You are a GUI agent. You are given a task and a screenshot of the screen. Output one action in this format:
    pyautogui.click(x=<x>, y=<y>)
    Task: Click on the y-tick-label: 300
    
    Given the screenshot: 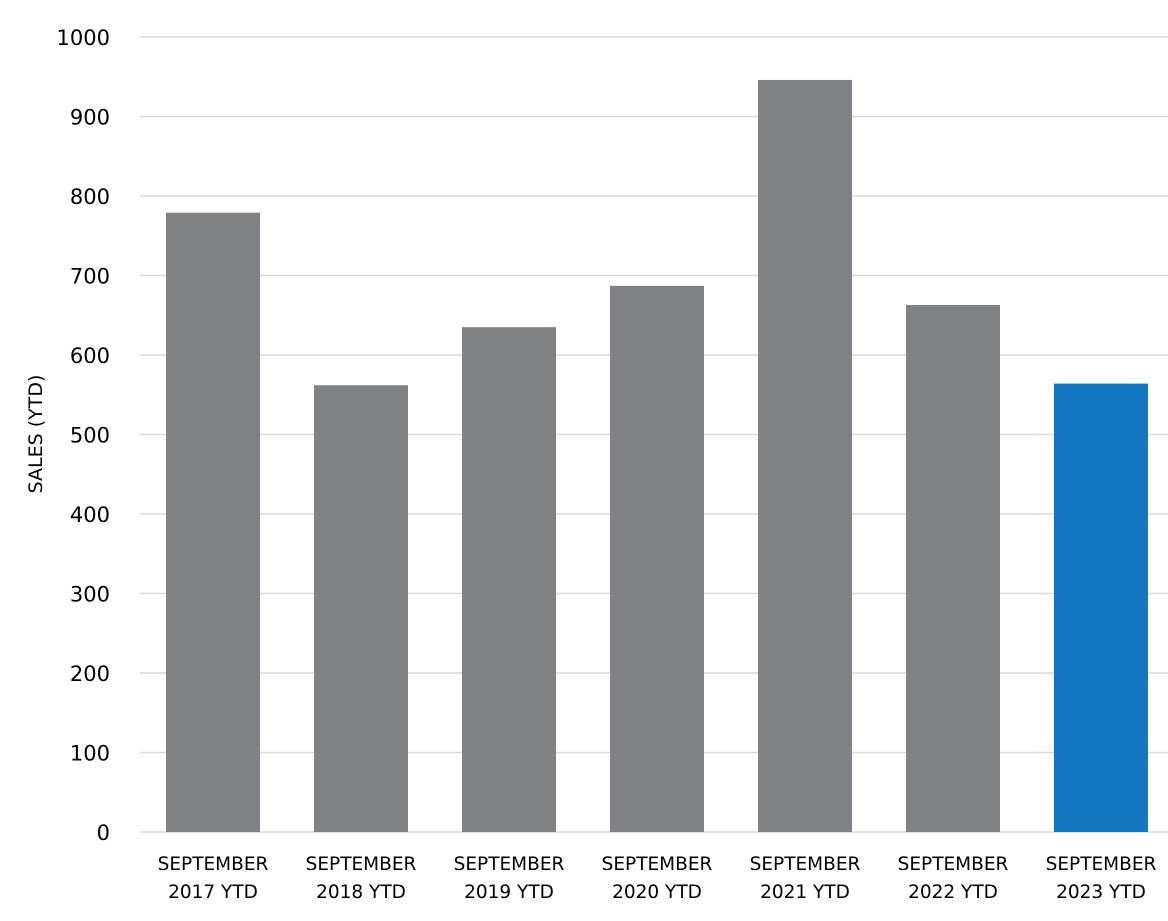 What is the action you would take?
    pyautogui.click(x=90, y=595)
    